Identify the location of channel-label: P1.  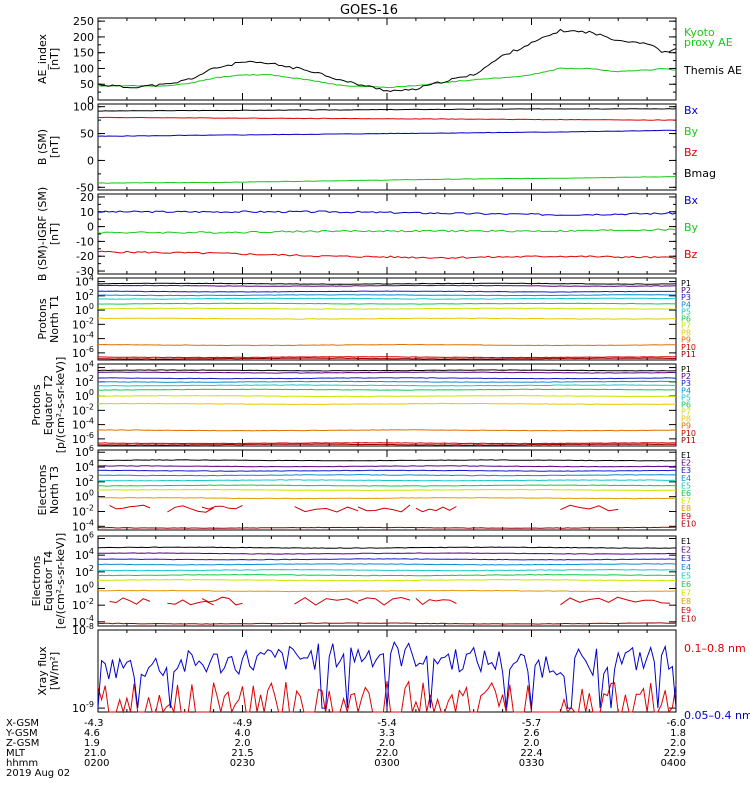
(686, 283).